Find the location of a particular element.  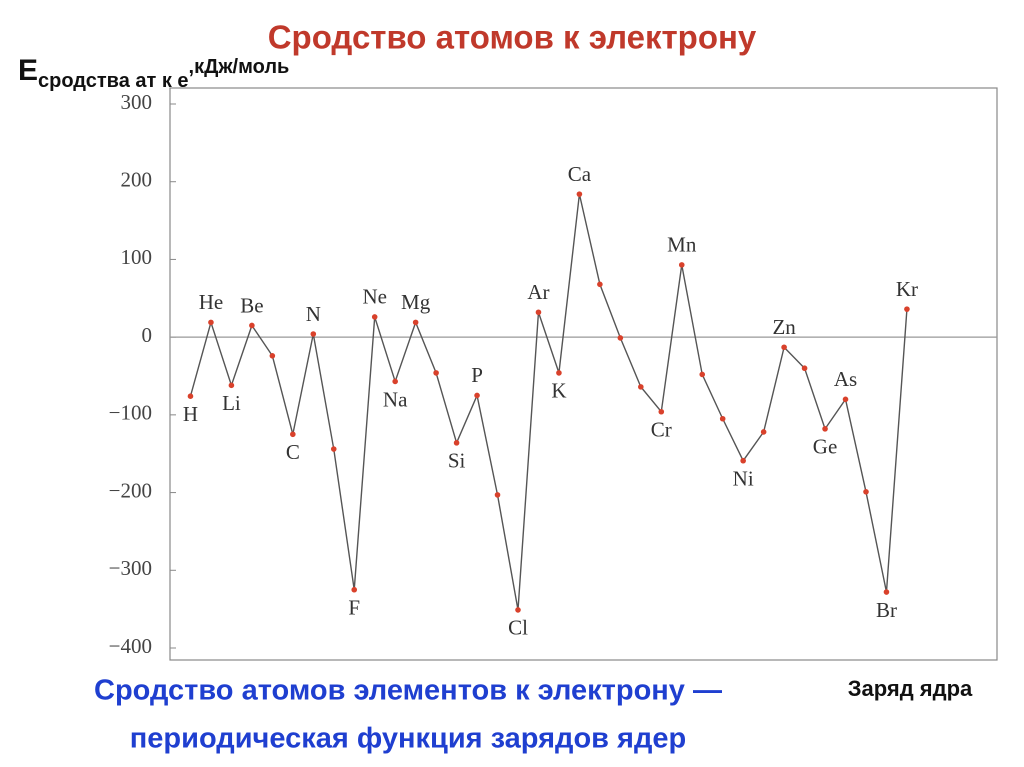

element-label: Zn is located at coordinates (784, 327).